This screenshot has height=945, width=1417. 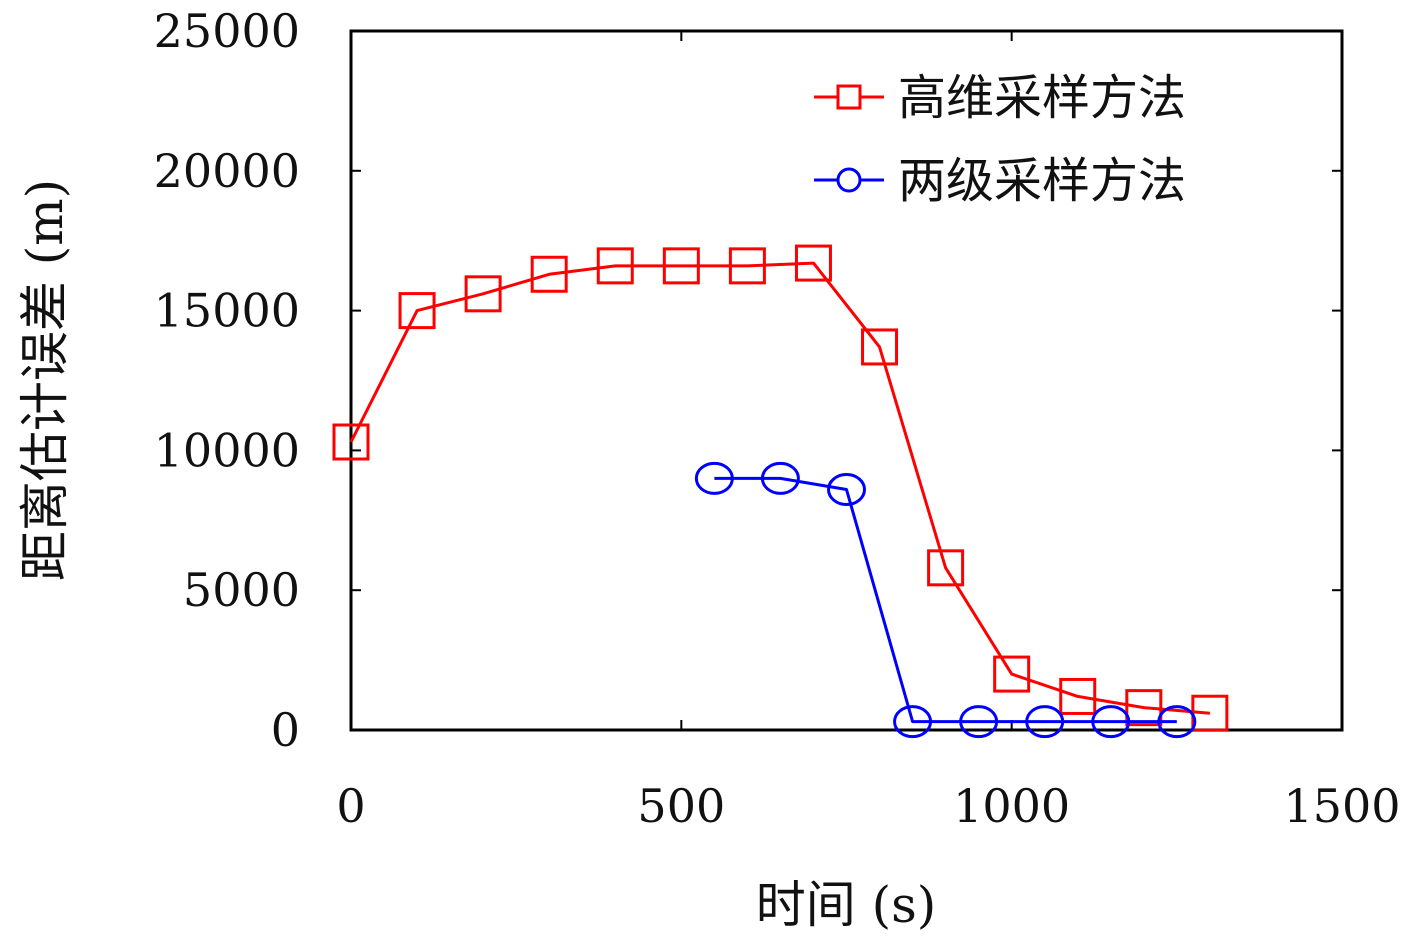 I want to click on y-tick-label: 25000, so click(x=227, y=31).